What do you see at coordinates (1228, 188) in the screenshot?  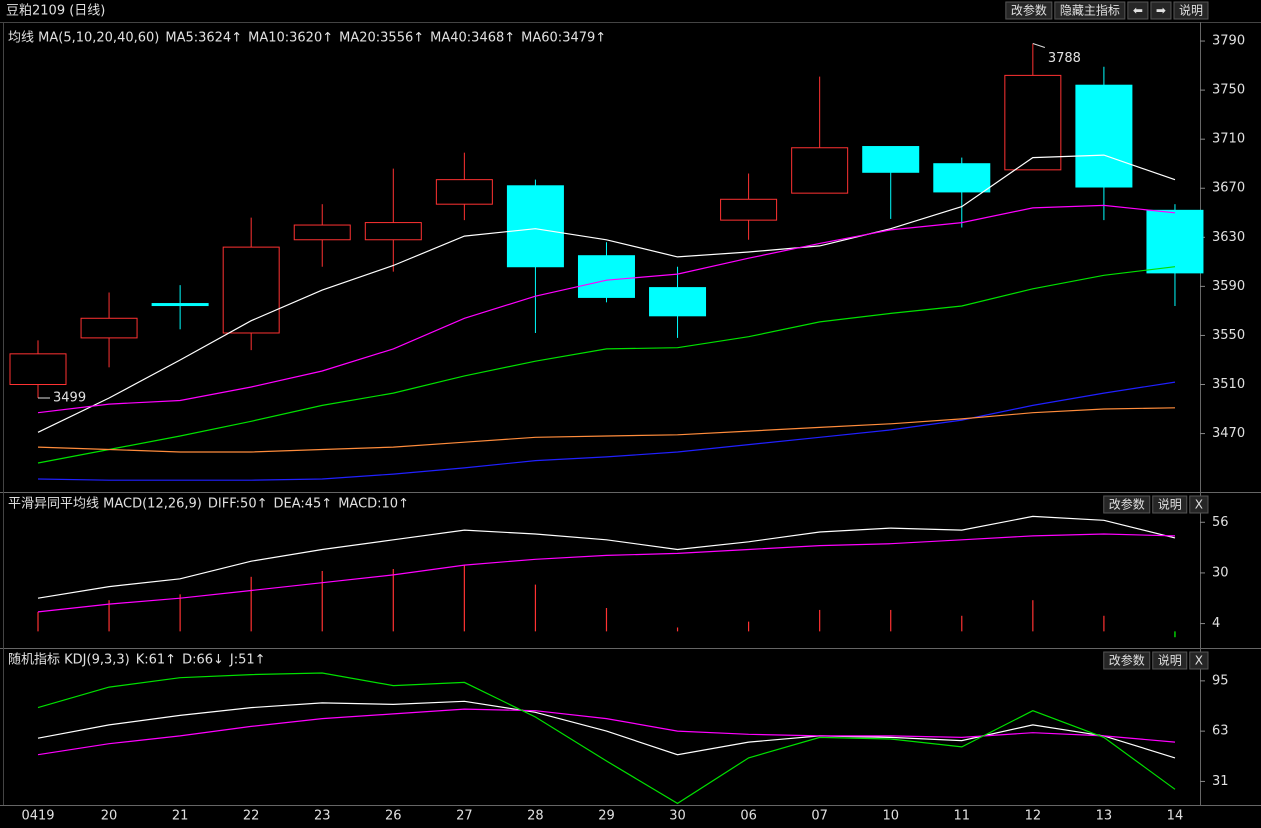 I see `y-tick-label: 3670` at bounding box center [1228, 188].